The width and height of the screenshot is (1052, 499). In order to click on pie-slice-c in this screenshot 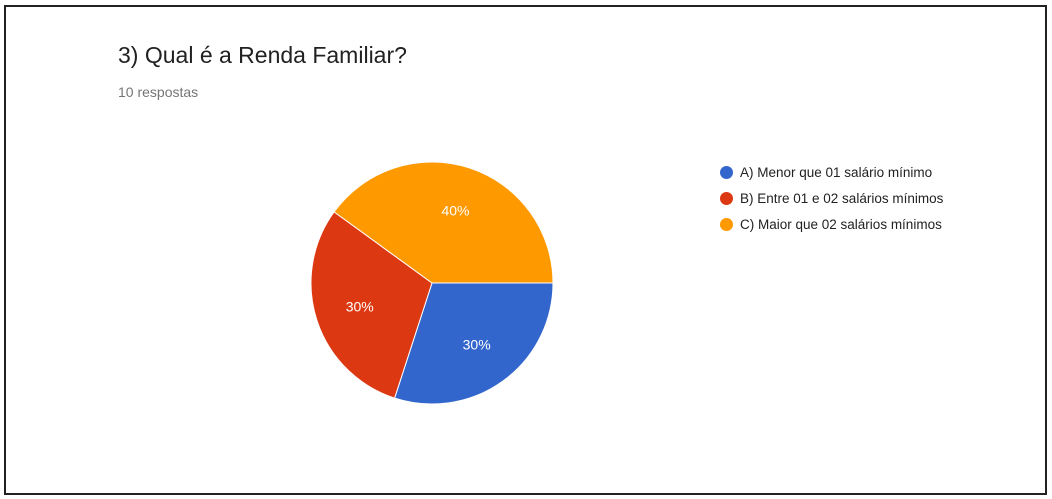, I will do `click(443, 222)`.